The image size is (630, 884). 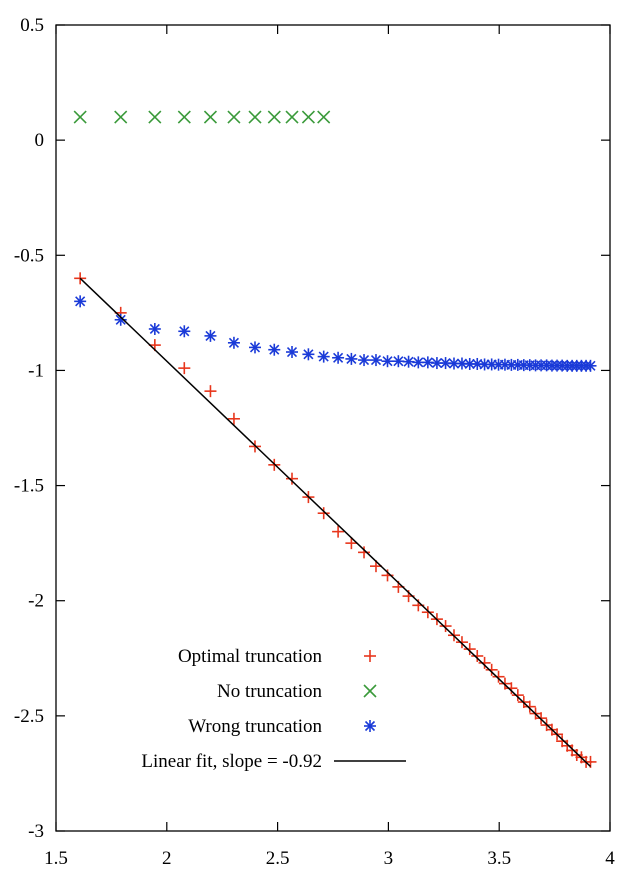 What do you see at coordinates (40, 140) in the screenshot?
I see `y-tick-label: 0` at bounding box center [40, 140].